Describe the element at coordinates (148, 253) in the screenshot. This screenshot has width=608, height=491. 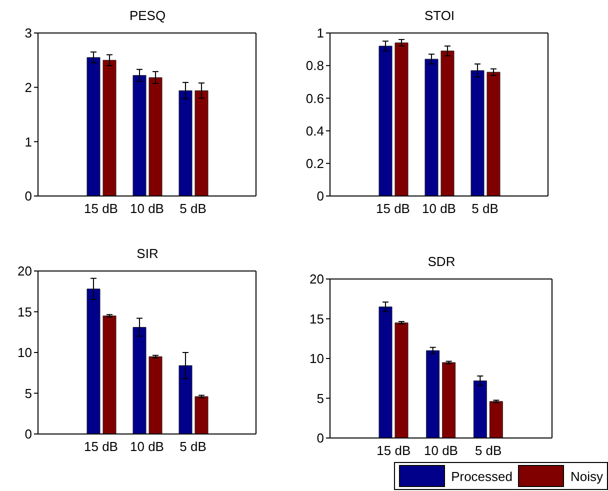
I see `chart-title: SIR` at that location.